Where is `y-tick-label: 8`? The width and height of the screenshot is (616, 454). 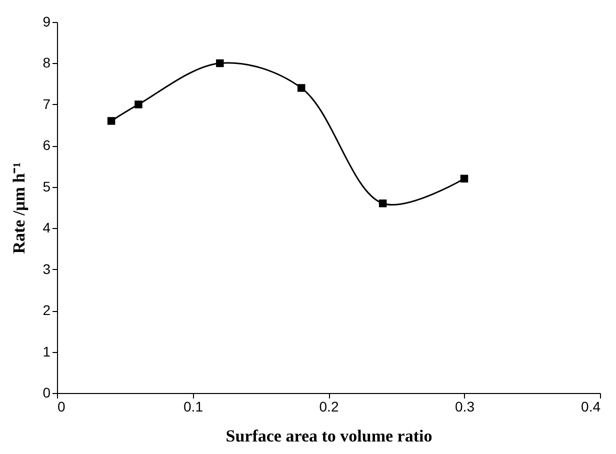
y-tick-label: 8 is located at coordinates (46, 62).